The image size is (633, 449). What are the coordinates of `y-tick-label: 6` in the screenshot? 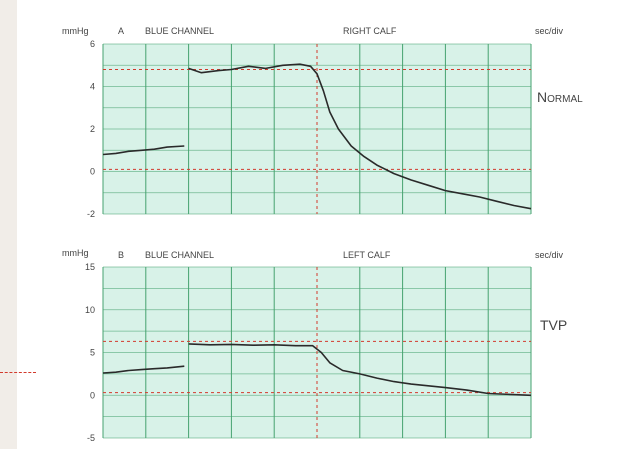 It's located at (92, 44).